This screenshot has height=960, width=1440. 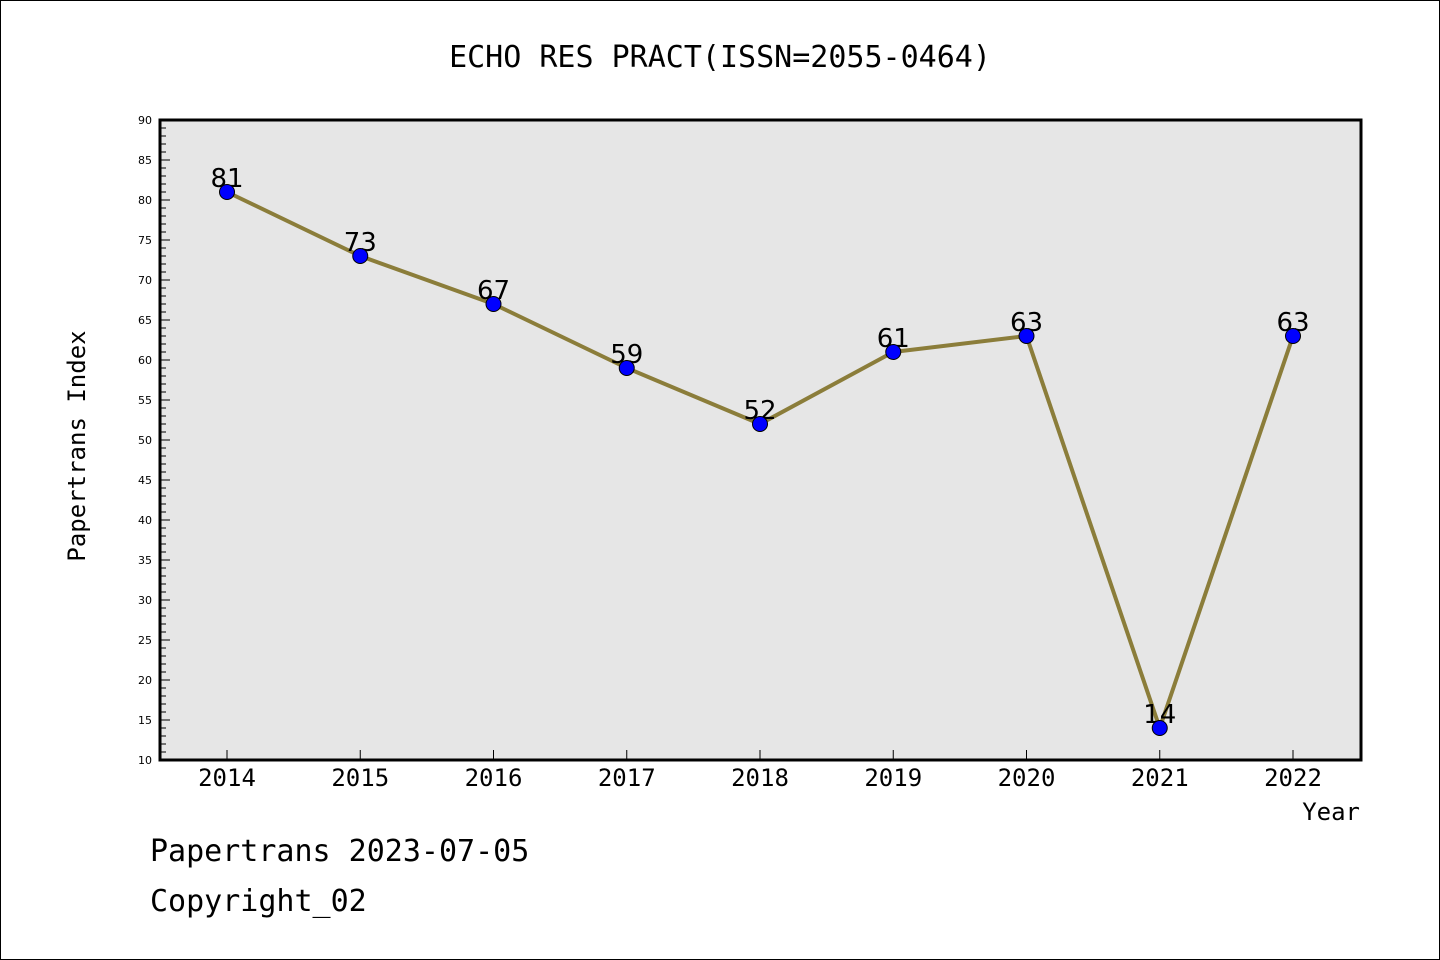 What do you see at coordinates (627, 778) in the screenshot?
I see `x-tick-label: 2017` at bounding box center [627, 778].